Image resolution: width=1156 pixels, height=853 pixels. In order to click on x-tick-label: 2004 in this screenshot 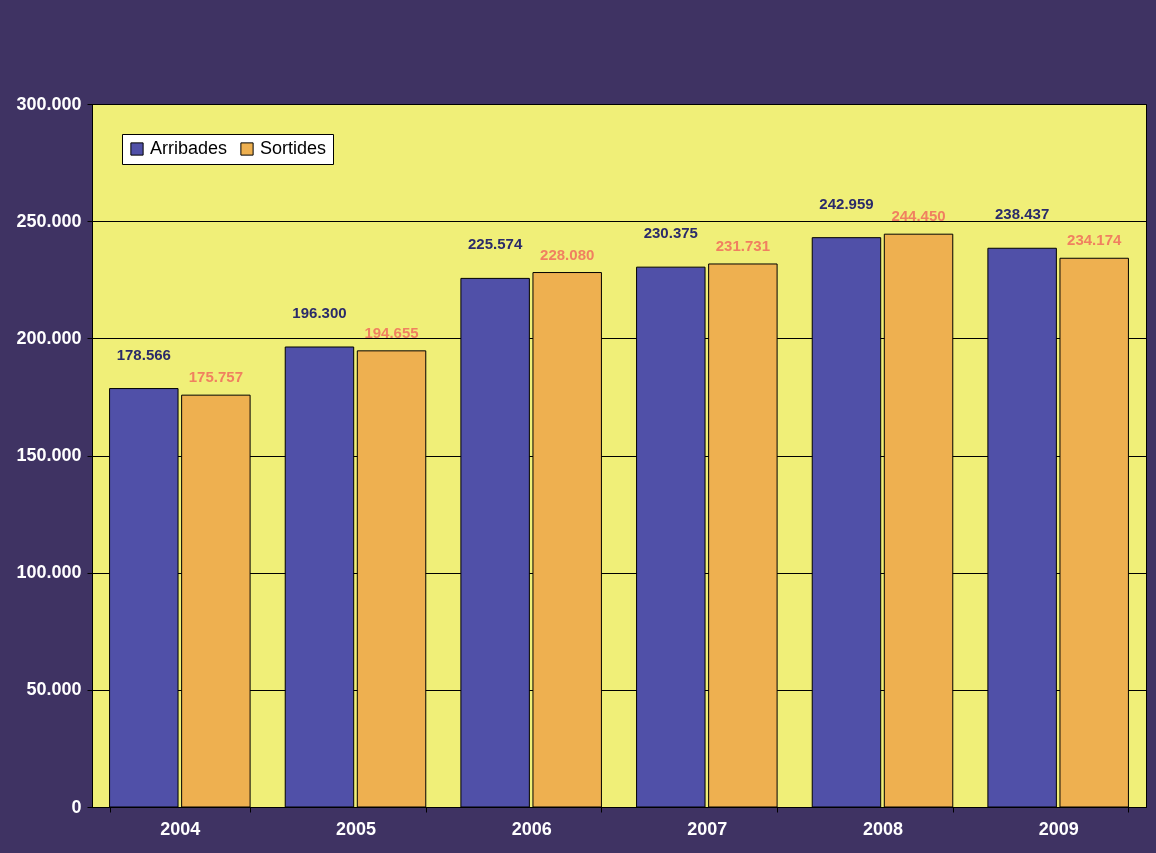, I will do `click(180, 828)`.